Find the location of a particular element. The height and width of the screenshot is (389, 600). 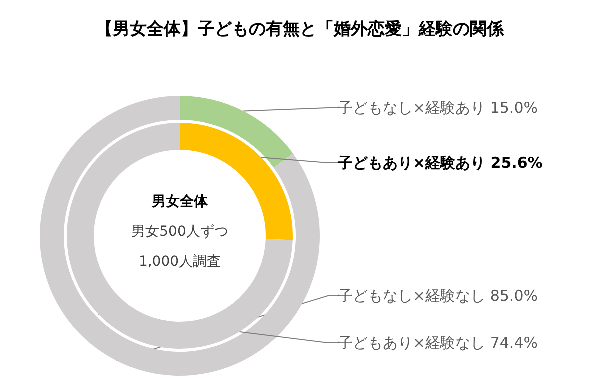

slice-label: 子どもあり×経験なし 74.4% is located at coordinates (438, 343).